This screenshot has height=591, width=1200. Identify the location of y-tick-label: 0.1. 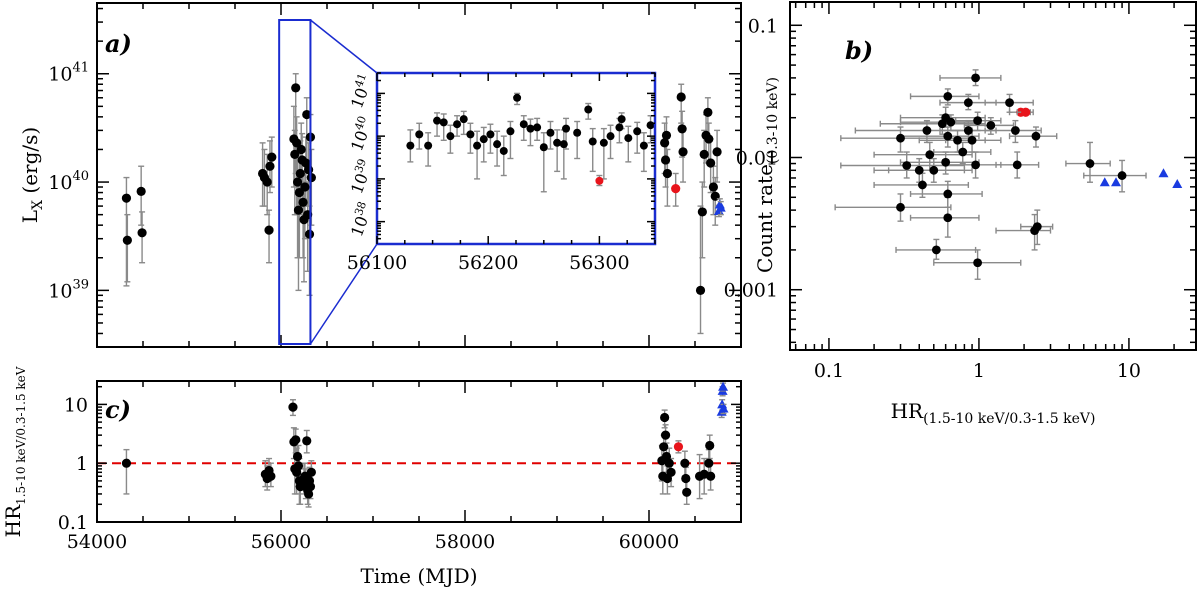
(763, 26).